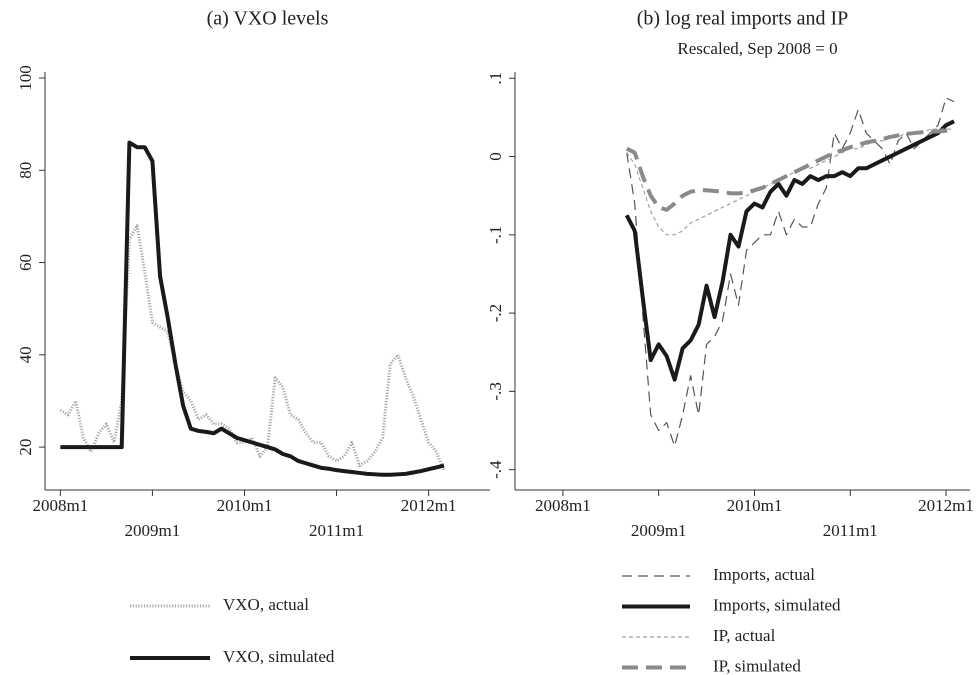 The image size is (976, 675). I want to click on y-tick-label: 60, so click(25, 262).